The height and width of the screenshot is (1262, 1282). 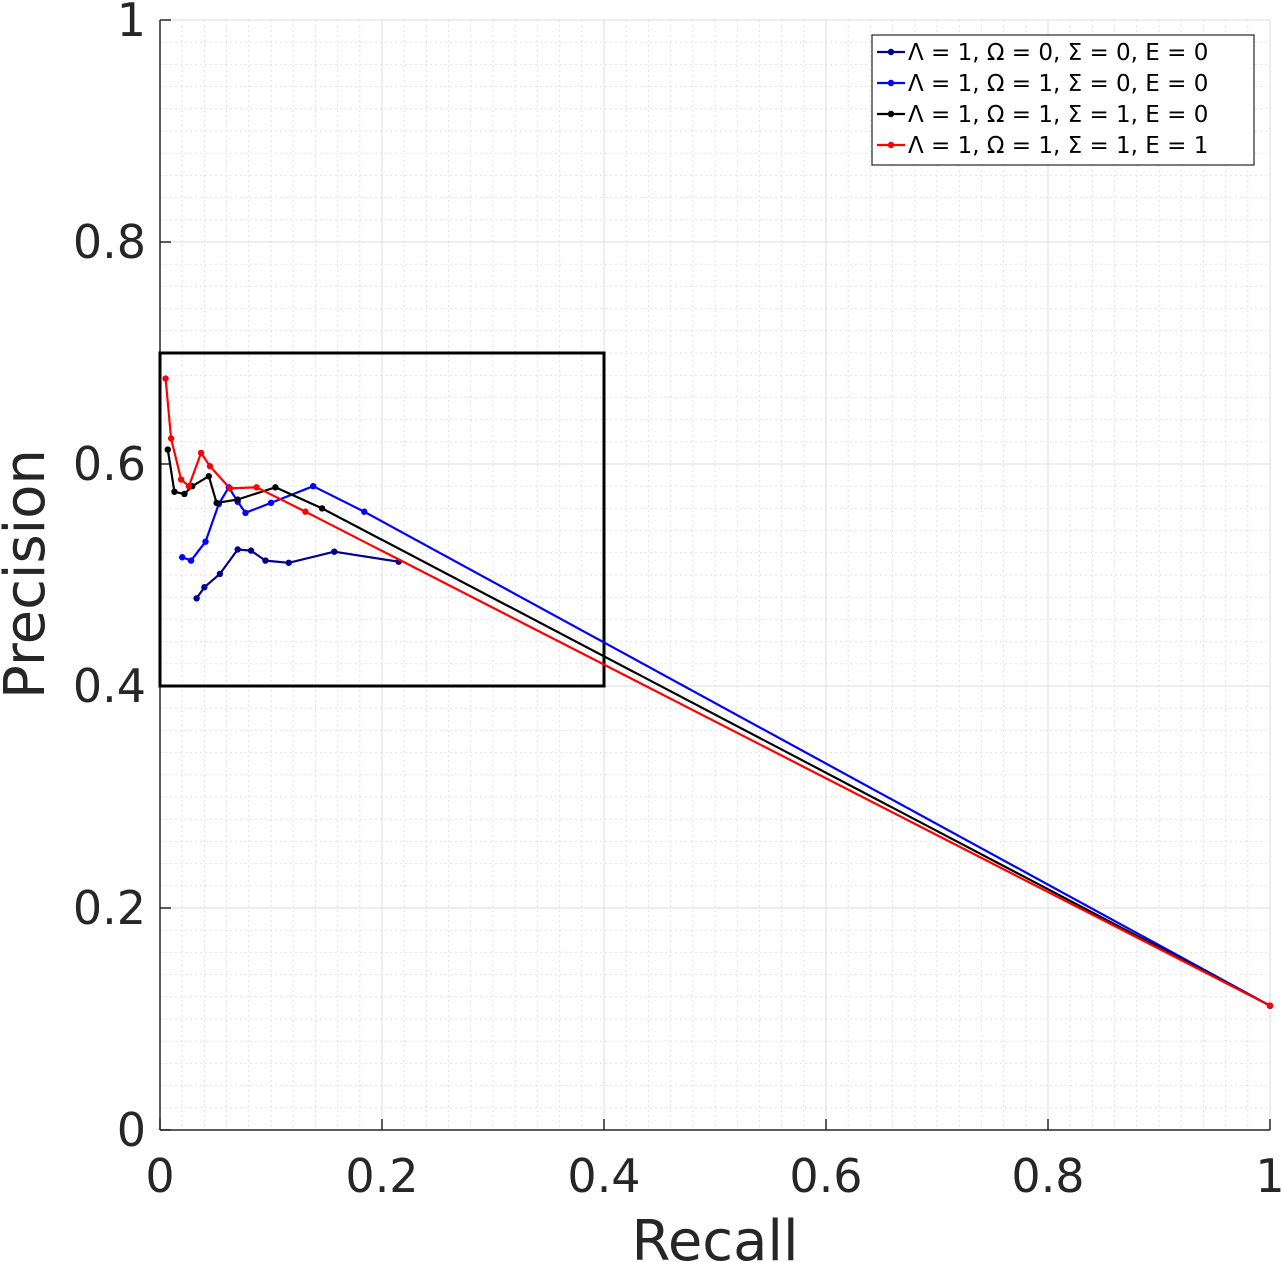 What do you see at coordinates (1268, 1176) in the screenshot?
I see `x-tick-label: 1` at bounding box center [1268, 1176].